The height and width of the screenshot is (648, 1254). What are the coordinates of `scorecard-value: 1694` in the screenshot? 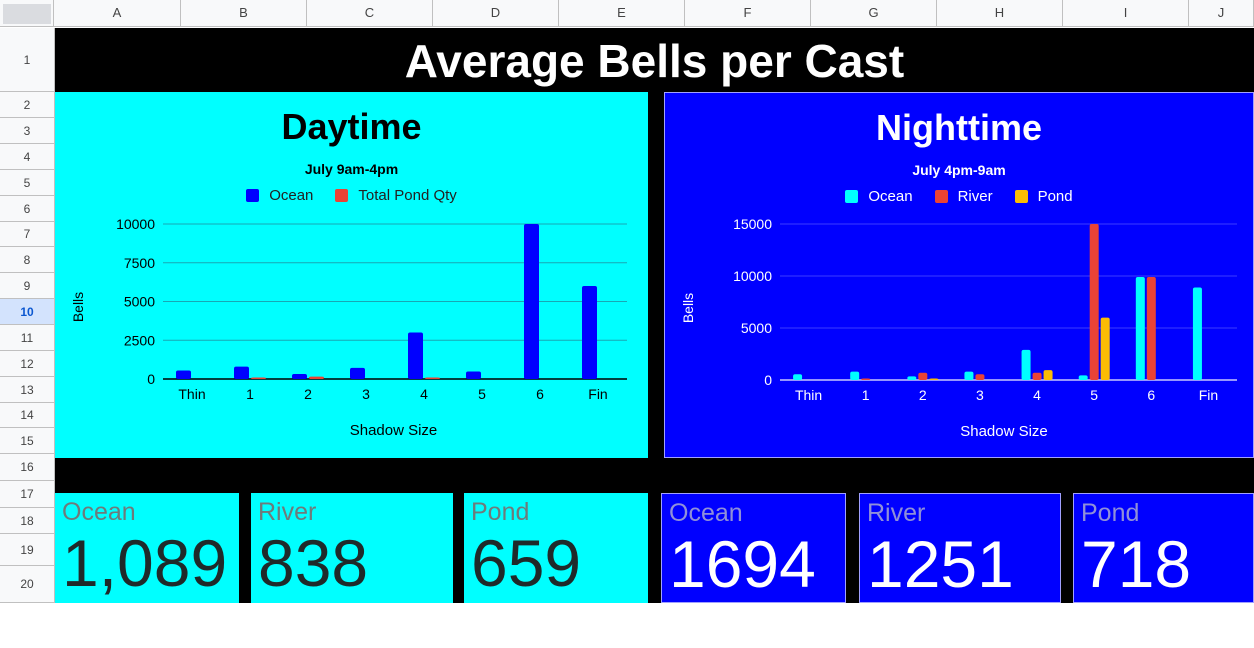 It's located at (742, 564).